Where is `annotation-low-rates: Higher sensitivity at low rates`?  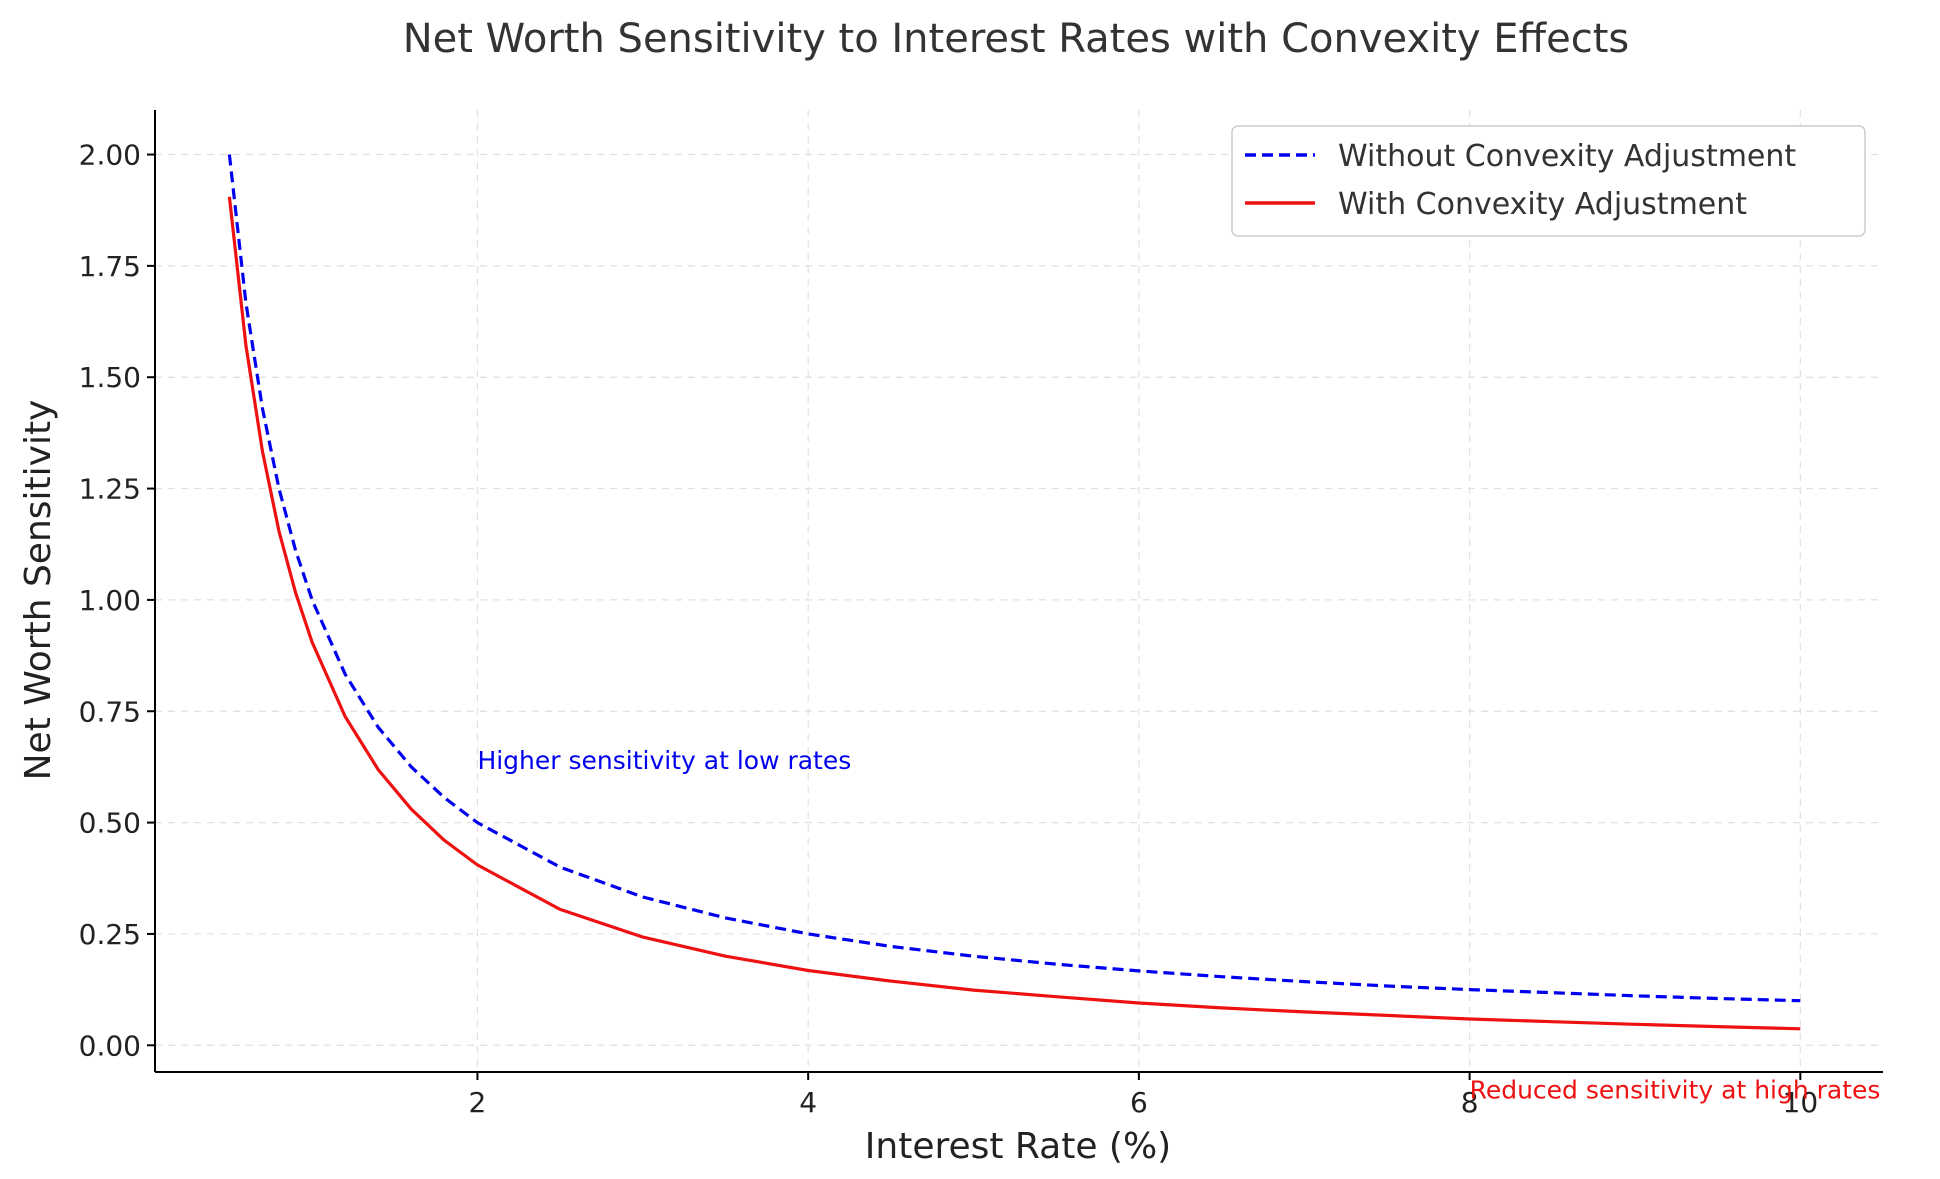
annotation-low-rates: Higher sensitivity at low rates is located at coordinates (664, 760).